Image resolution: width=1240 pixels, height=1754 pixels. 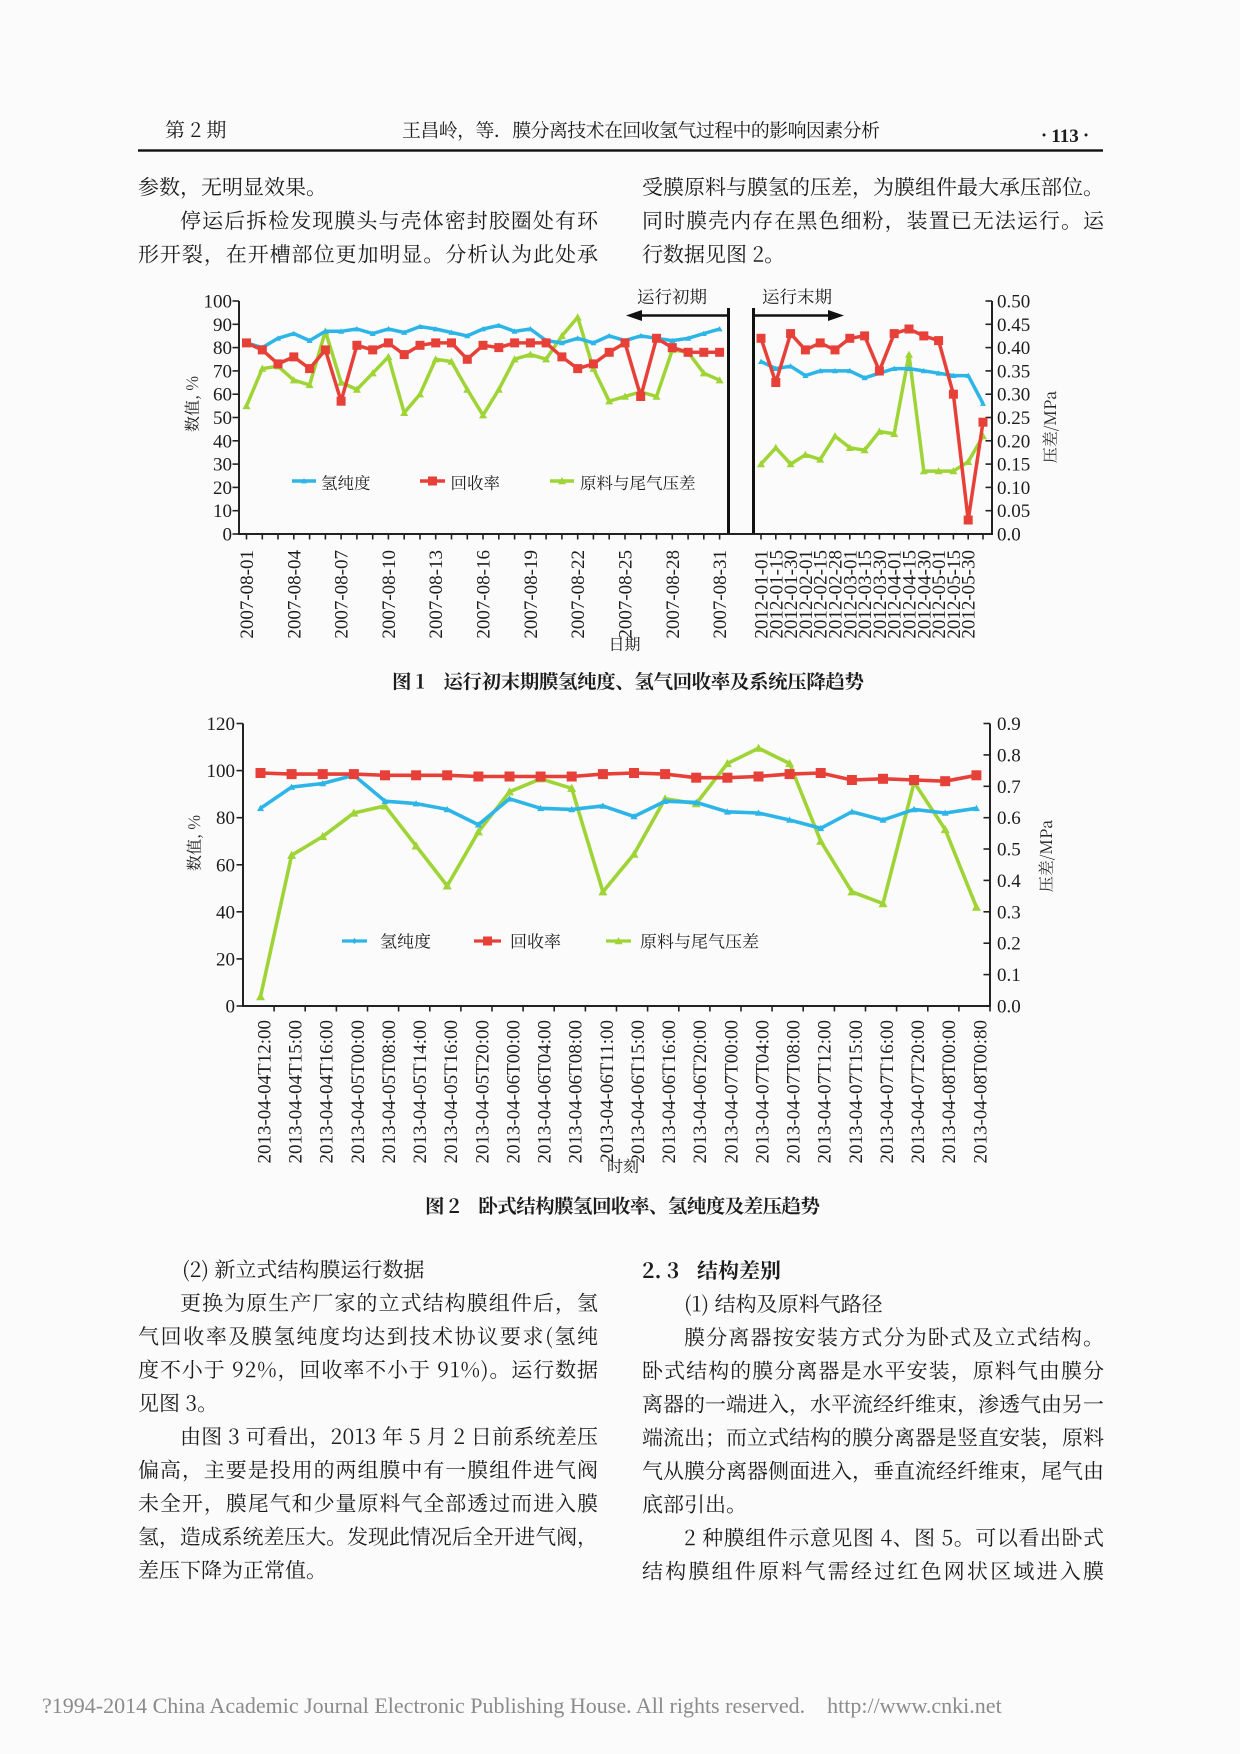 What do you see at coordinates (578, 594) in the screenshot?
I see `svg-text: 2007-08-22` at bounding box center [578, 594].